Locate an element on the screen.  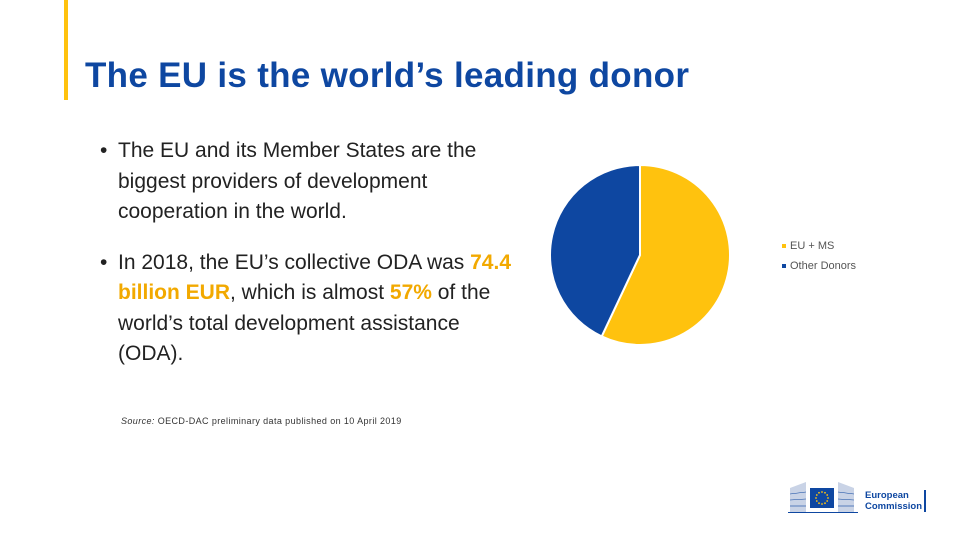
logo-text-line: Commission is located at coordinates (894, 506).